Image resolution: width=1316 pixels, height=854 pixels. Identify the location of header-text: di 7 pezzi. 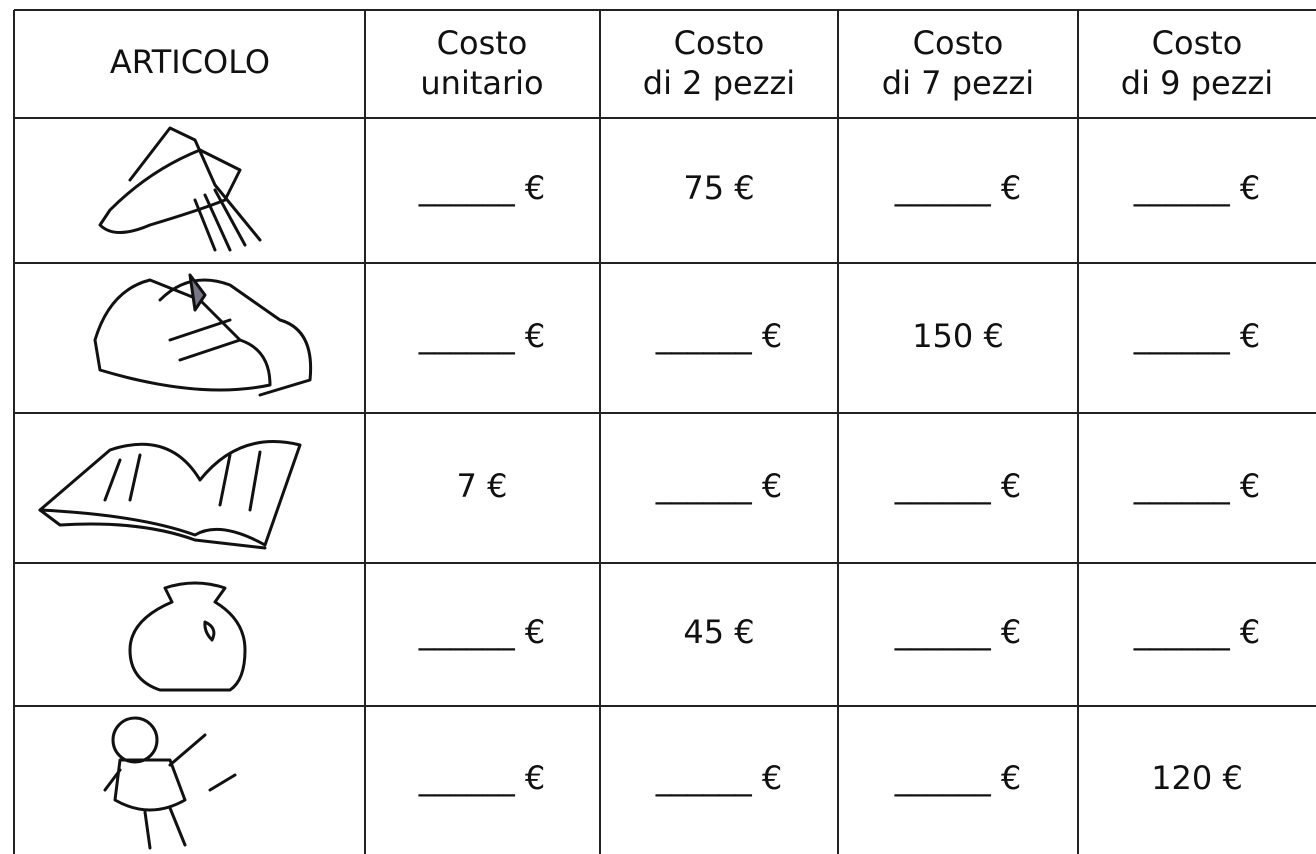
(958, 83).